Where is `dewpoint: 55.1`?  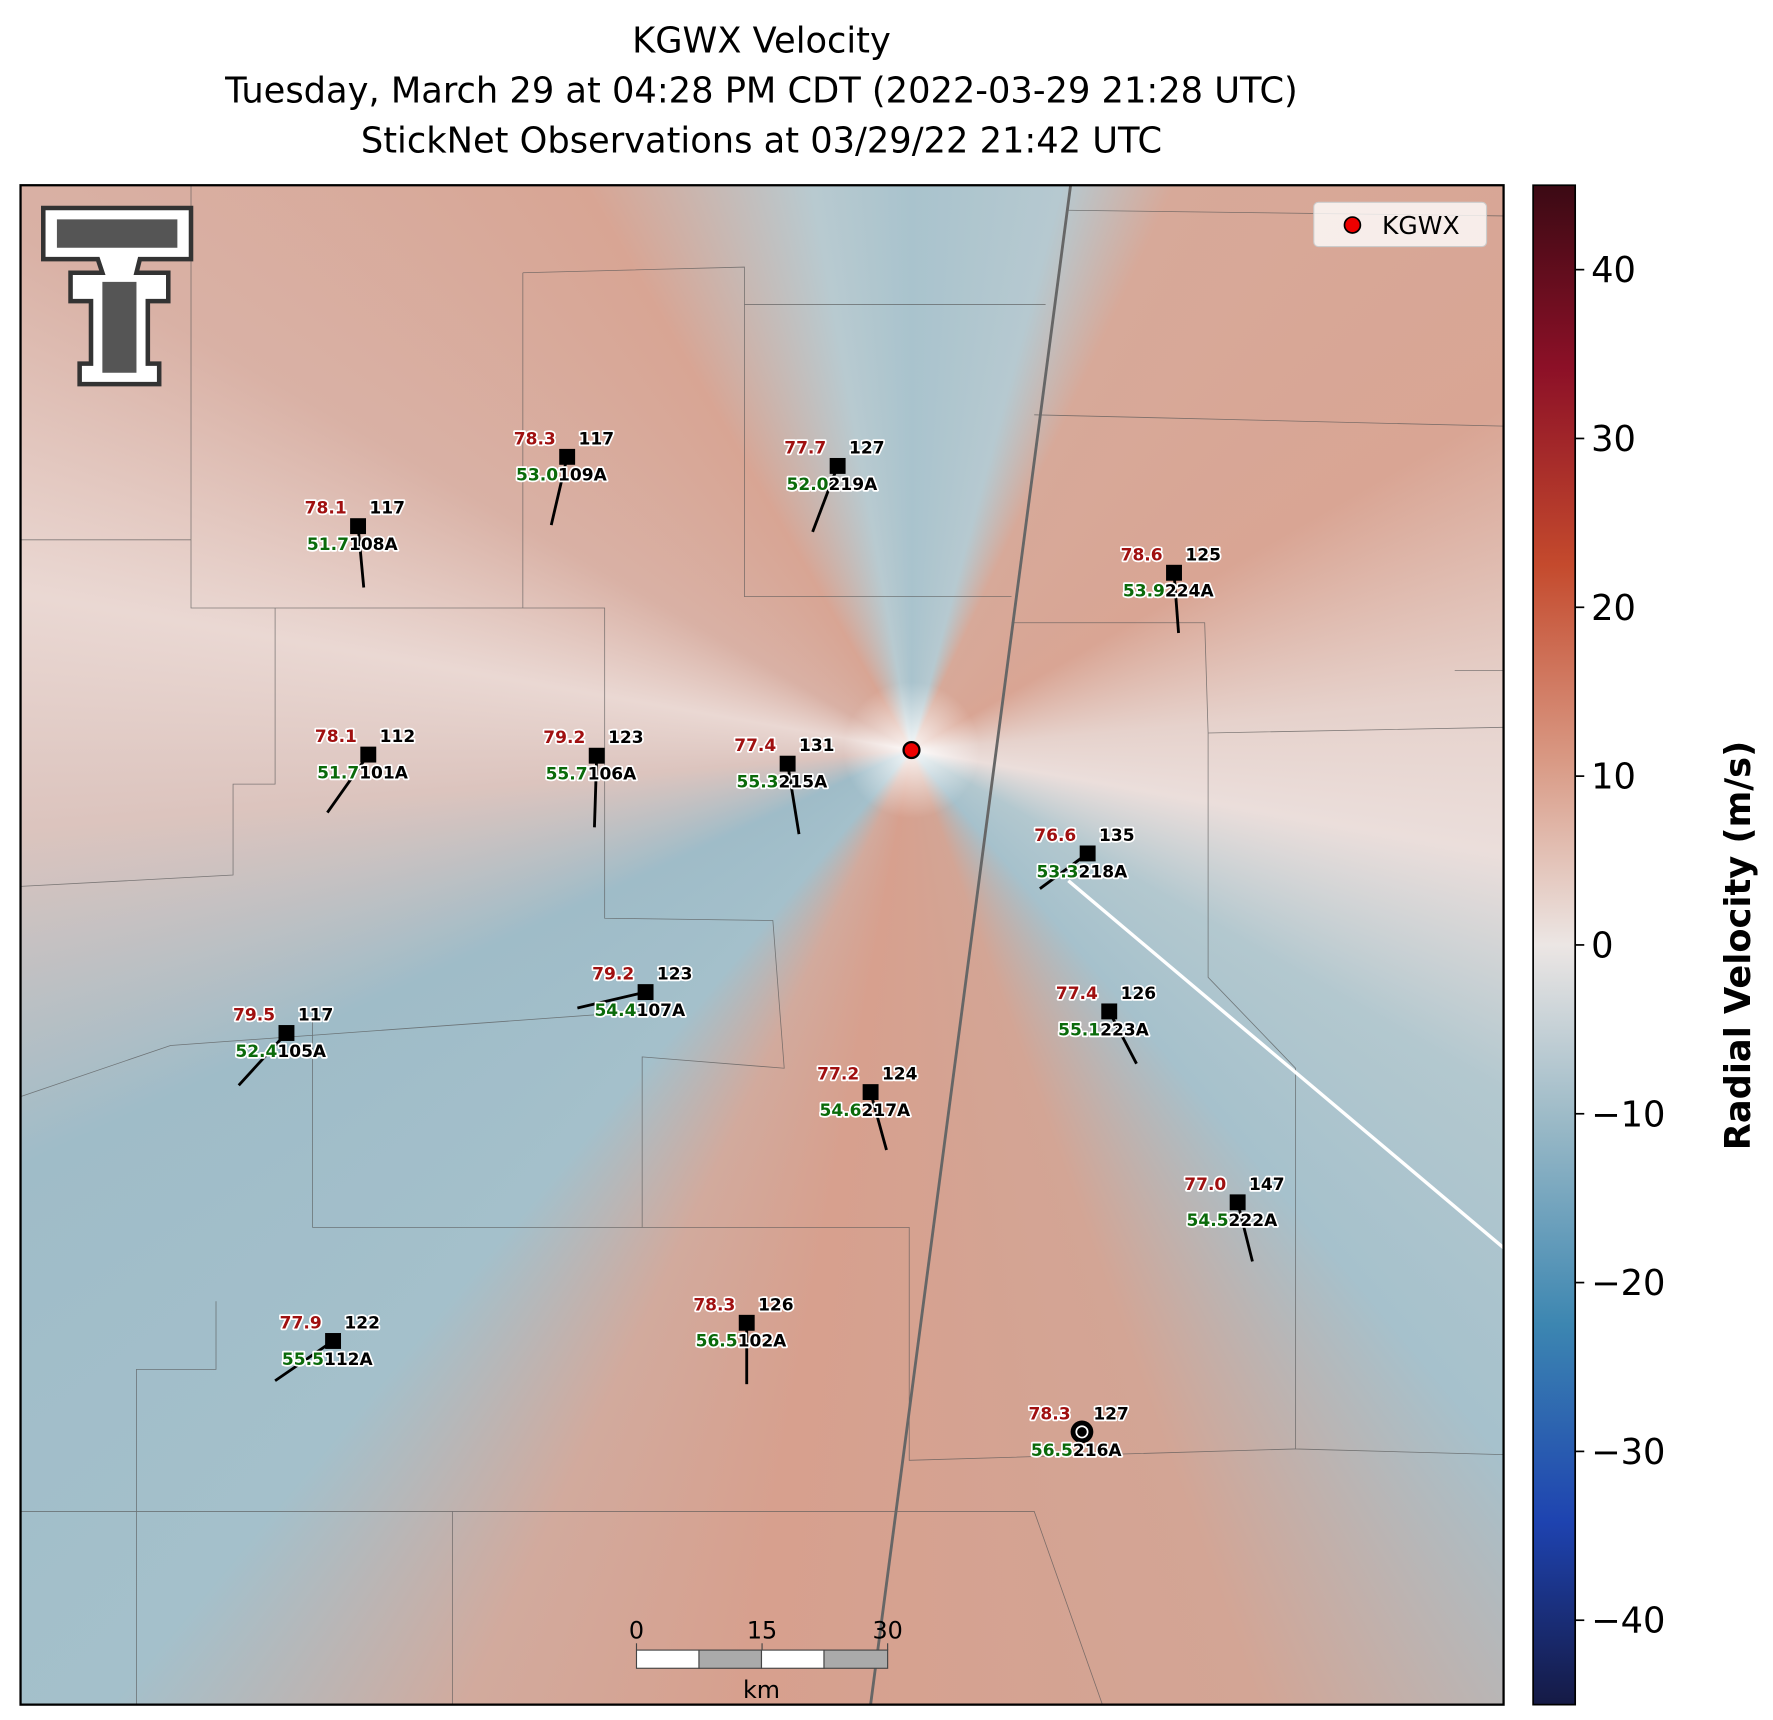 dewpoint: 55.1 is located at coordinates (1079, 1030).